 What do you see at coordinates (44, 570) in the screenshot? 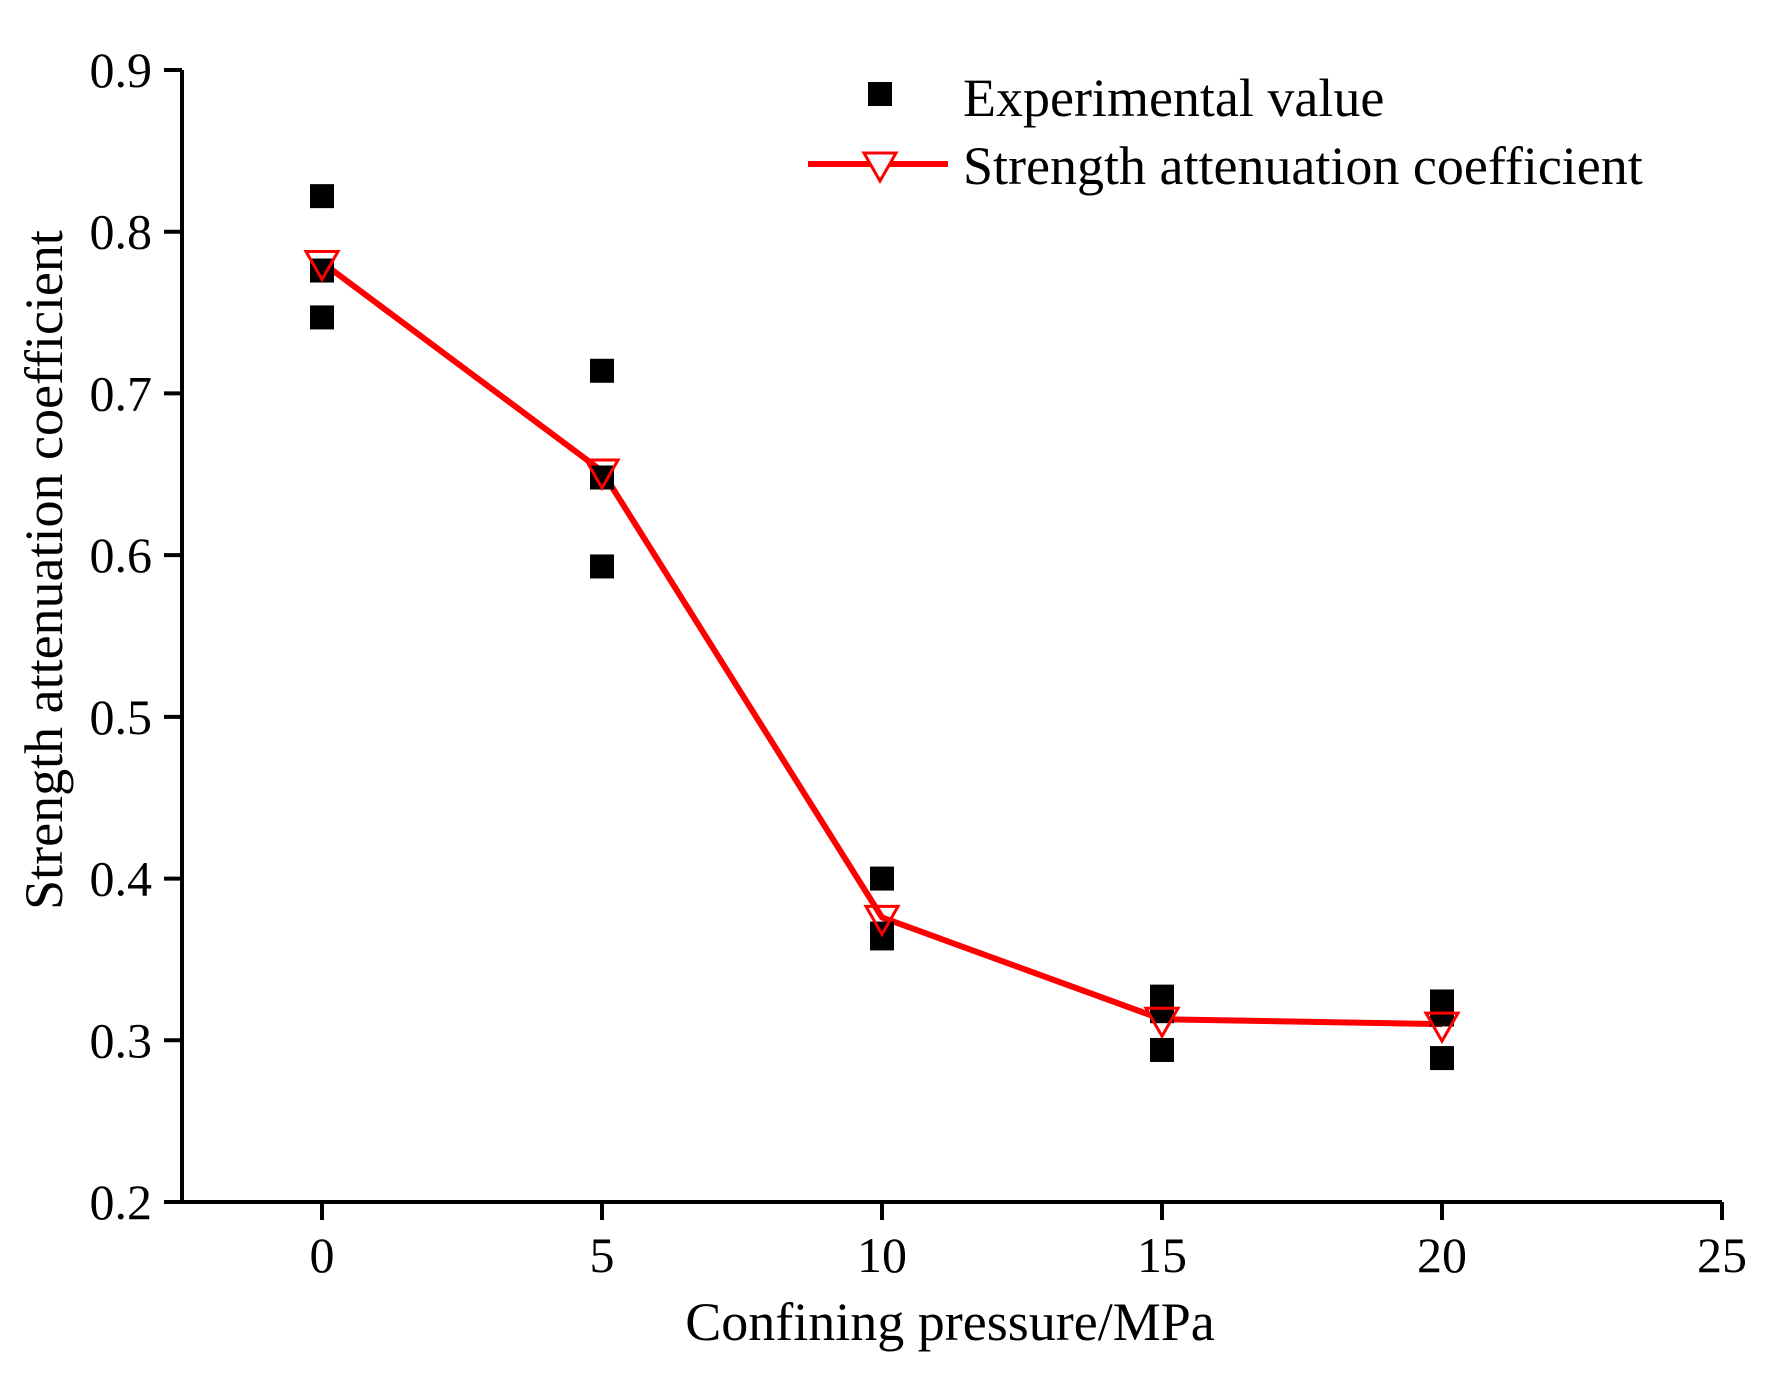
I see `y-axis-title: Strength attenuation coefficient` at bounding box center [44, 570].